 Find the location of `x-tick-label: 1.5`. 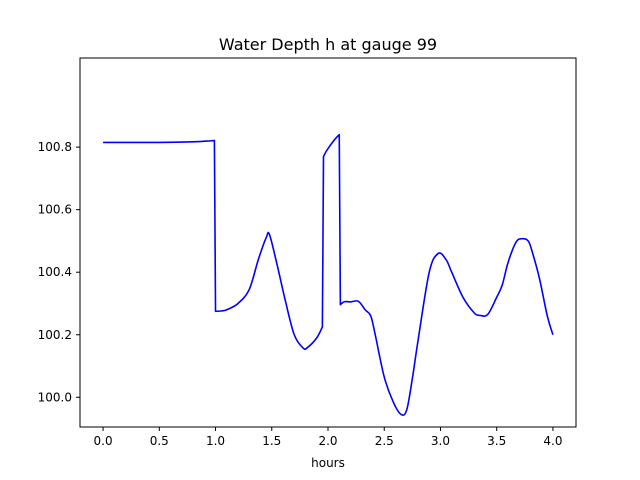

x-tick-label: 1.5 is located at coordinates (271, 441).